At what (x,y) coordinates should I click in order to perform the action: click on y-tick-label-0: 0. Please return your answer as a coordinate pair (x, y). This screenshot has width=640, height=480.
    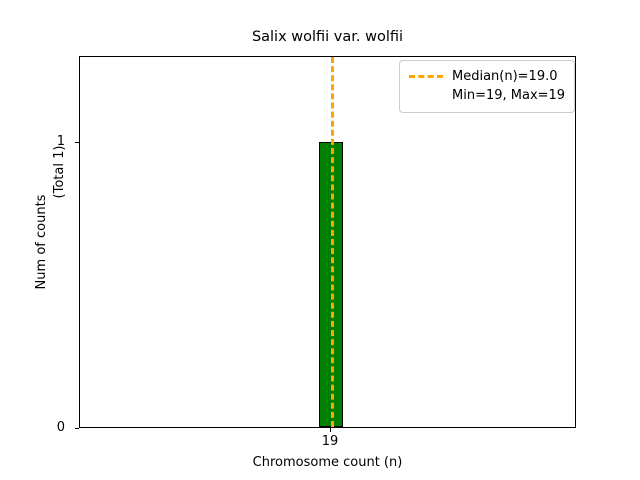
    Looking at the image, I should click on (60, 427).